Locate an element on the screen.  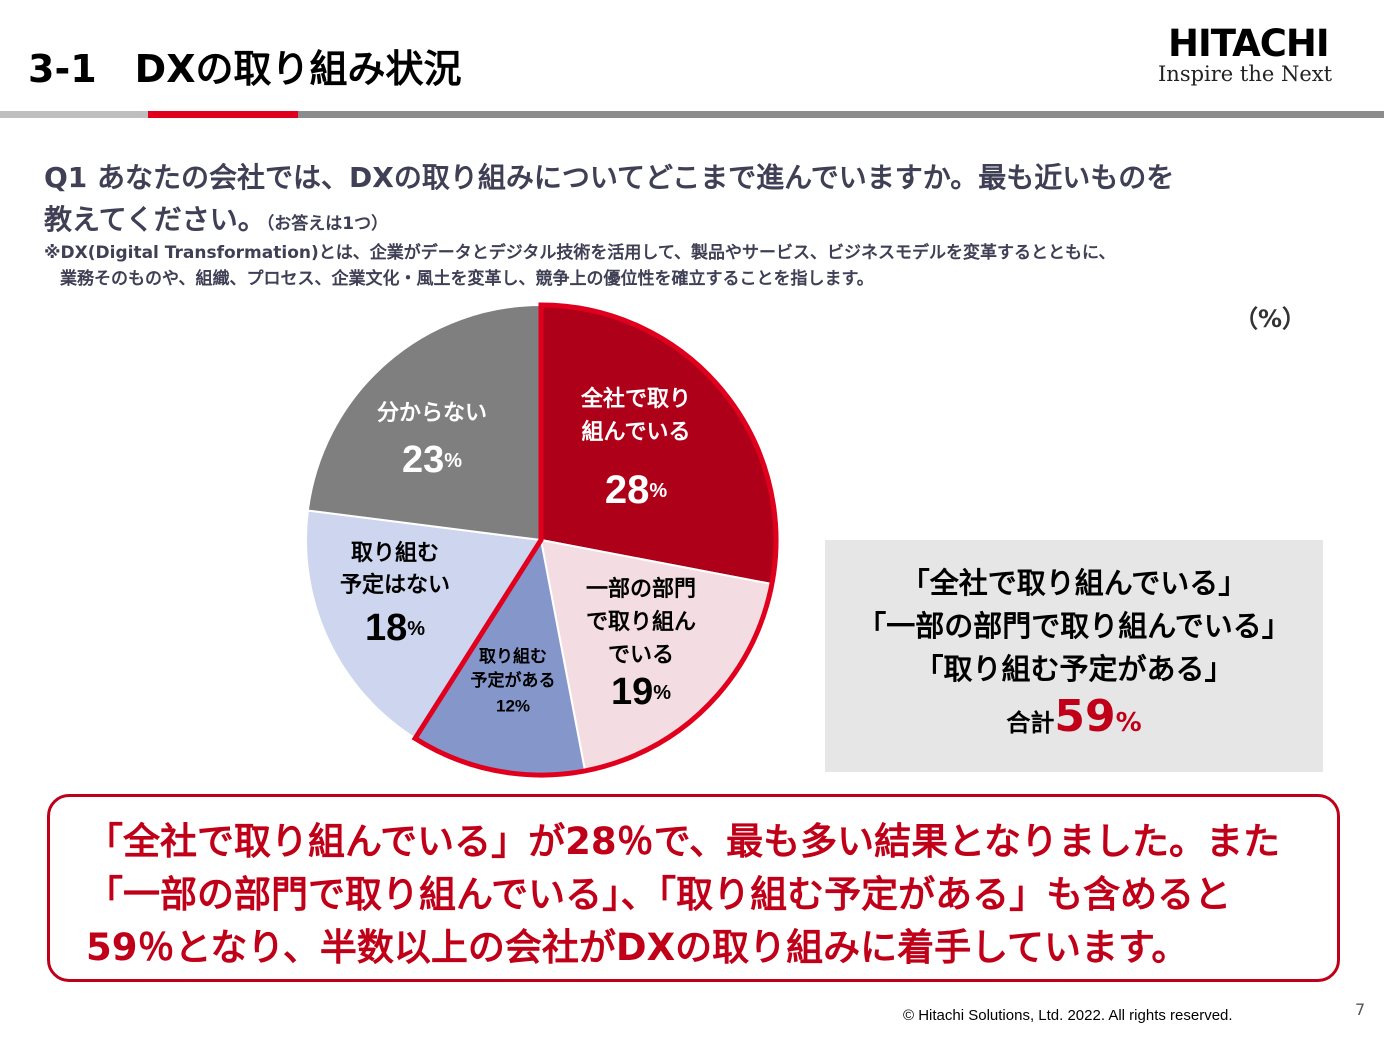
slice-label-line: でいる is located at coordinates (641, 655).